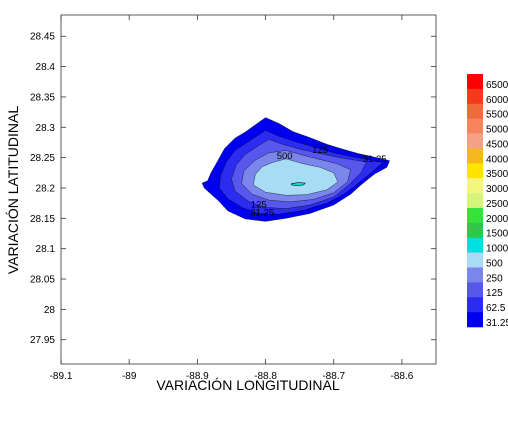 This screenshot has width=508, height=421. I want to click on x-tick-label: -89.1, so click(61, 376).